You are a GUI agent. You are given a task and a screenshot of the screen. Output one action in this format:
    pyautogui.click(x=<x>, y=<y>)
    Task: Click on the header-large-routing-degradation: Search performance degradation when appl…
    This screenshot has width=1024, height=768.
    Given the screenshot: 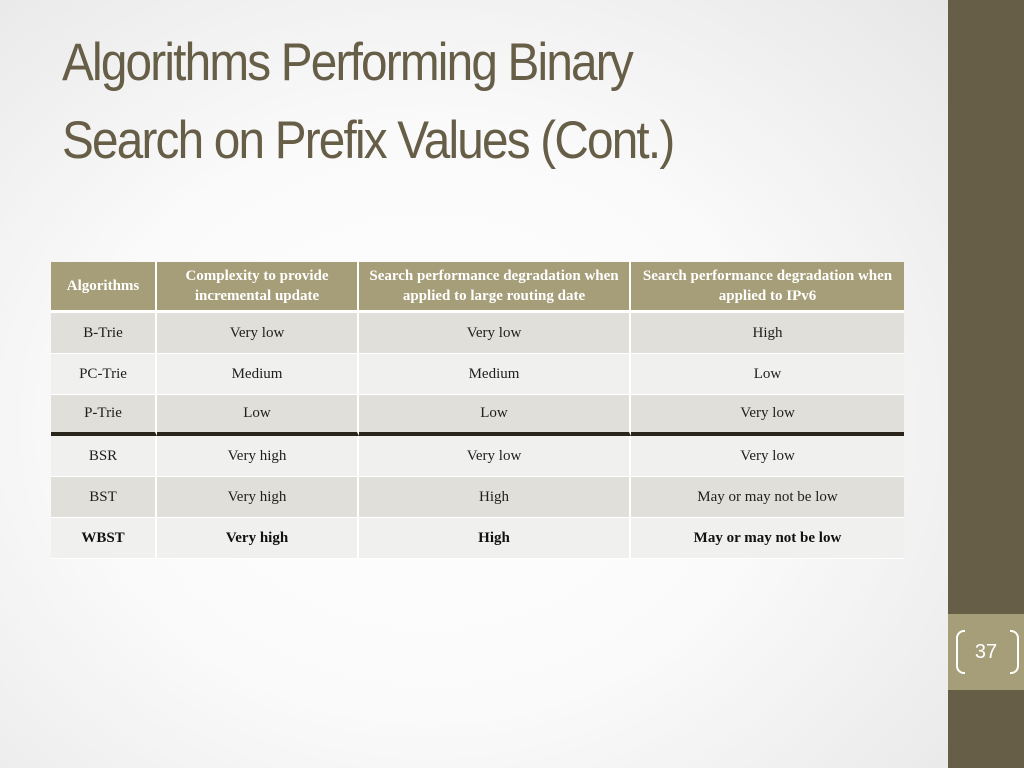 What is the action you would take?
    pyautogui.click(x=495, y=287)
    